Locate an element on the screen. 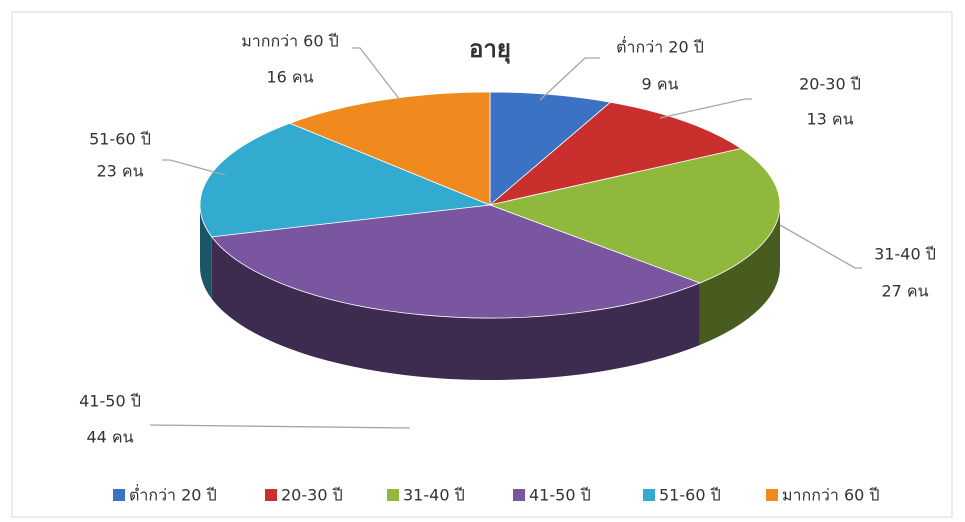 Image resolution: width=965 pixels, height=522 pixels. data-label-category: 51-60 ปี is located at coordinates (120, 139).